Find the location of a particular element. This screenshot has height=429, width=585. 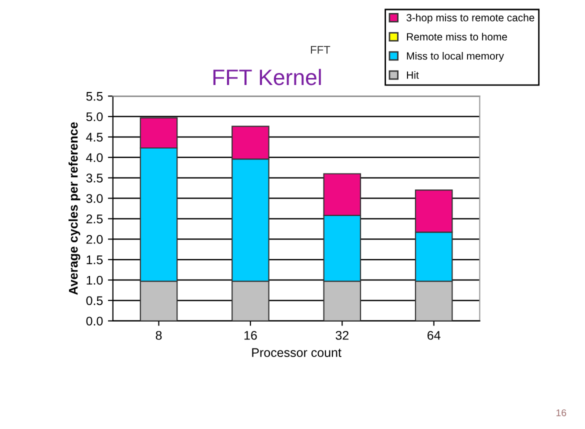

y-tick-label: 3.5 is located at coordinates (94, 178).